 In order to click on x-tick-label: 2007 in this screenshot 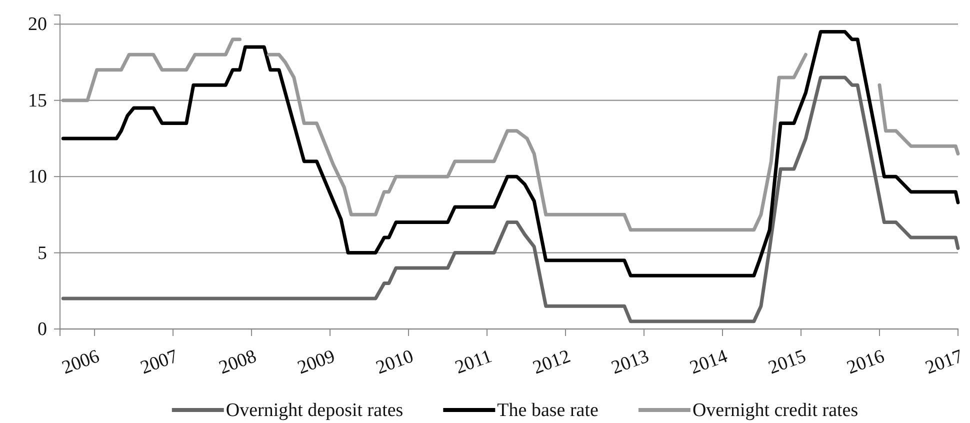, I will do `click(159, 362)`.